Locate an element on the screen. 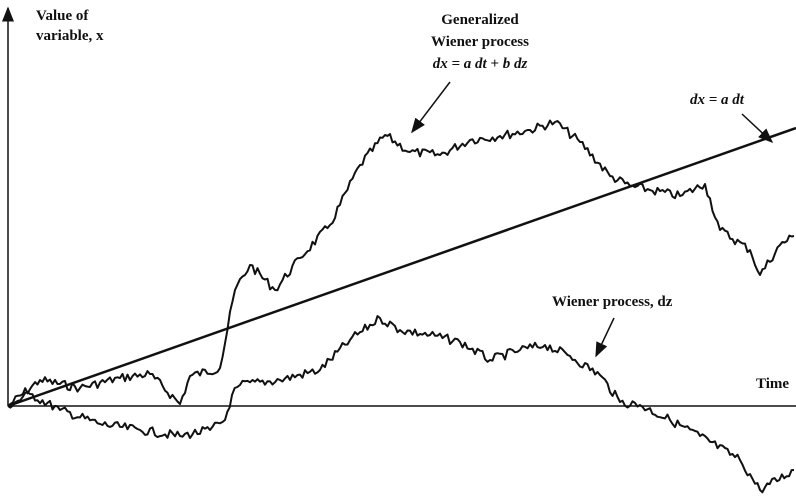  generalized-label: Generalized is located at coordinates (480, 20).